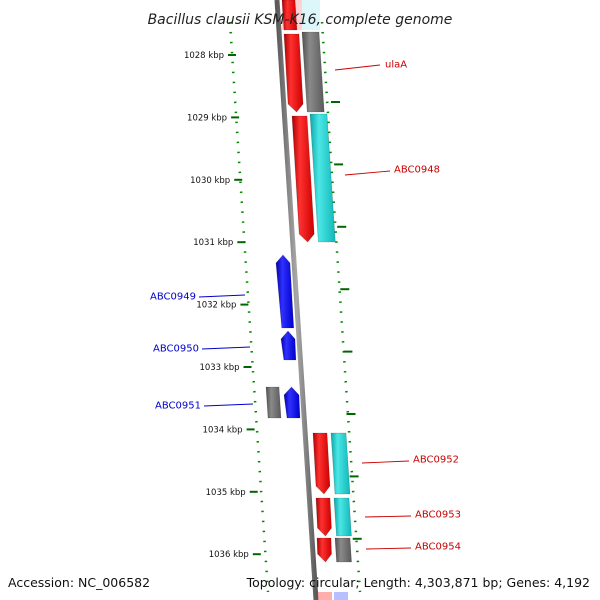 The image size is (600, 600). I want to click on accession-text: Accession: NC_006582, so click(79, 582).